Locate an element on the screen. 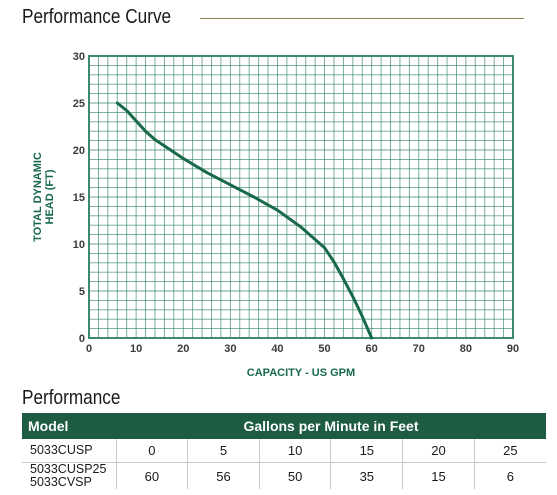 Image resolution: width=557 pixels, height=495 pixels. performance-curve-title: Performance Curve is located at coordinates (97, 17).